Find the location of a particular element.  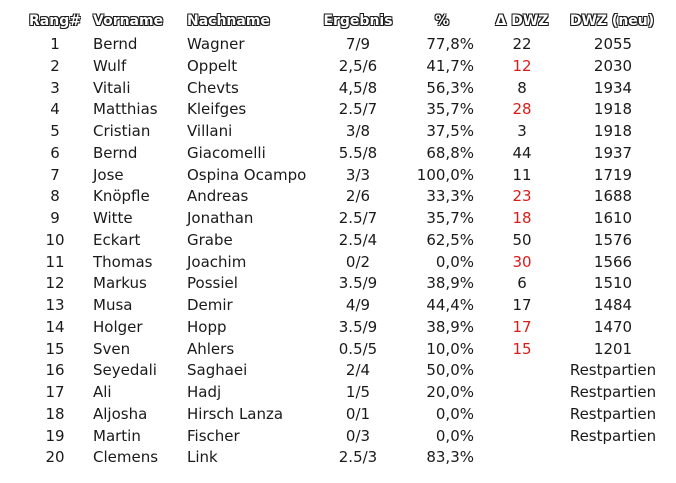

cell-first-name: Vitali is located at coordinates (112, 87).